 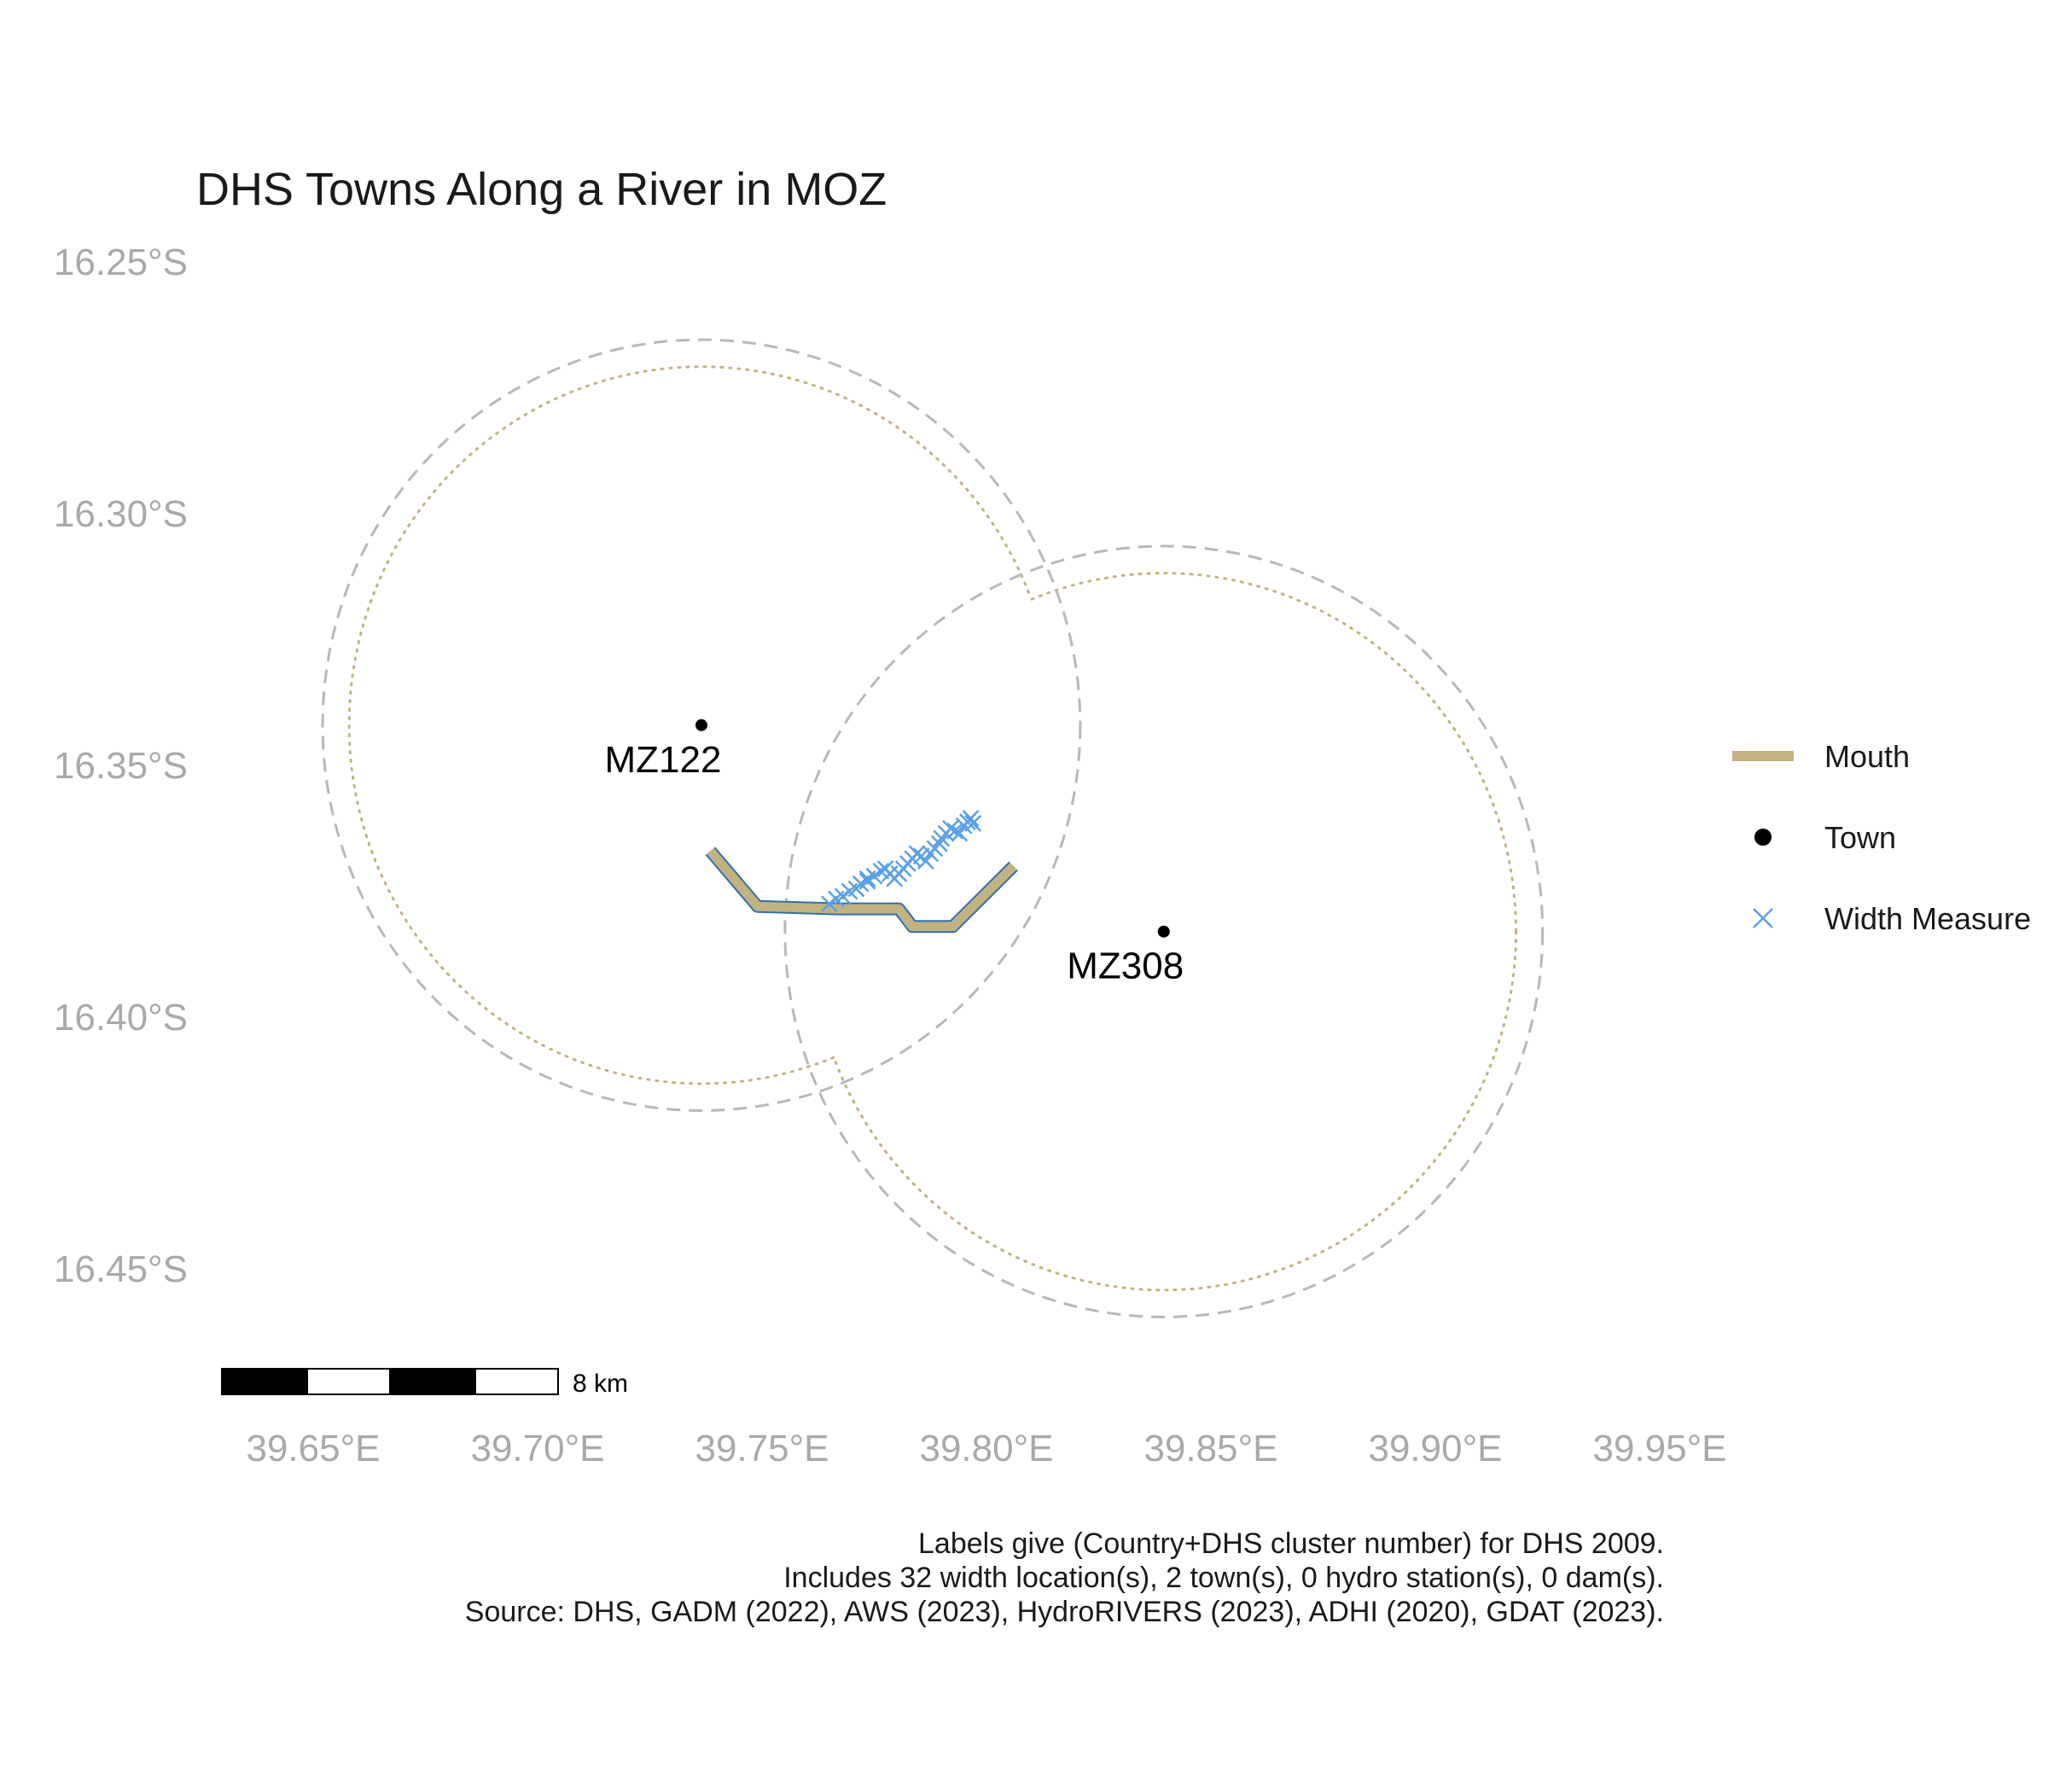 I want to click on legend-item-width-measure: Width Measure, so click(x=1892, y=919).